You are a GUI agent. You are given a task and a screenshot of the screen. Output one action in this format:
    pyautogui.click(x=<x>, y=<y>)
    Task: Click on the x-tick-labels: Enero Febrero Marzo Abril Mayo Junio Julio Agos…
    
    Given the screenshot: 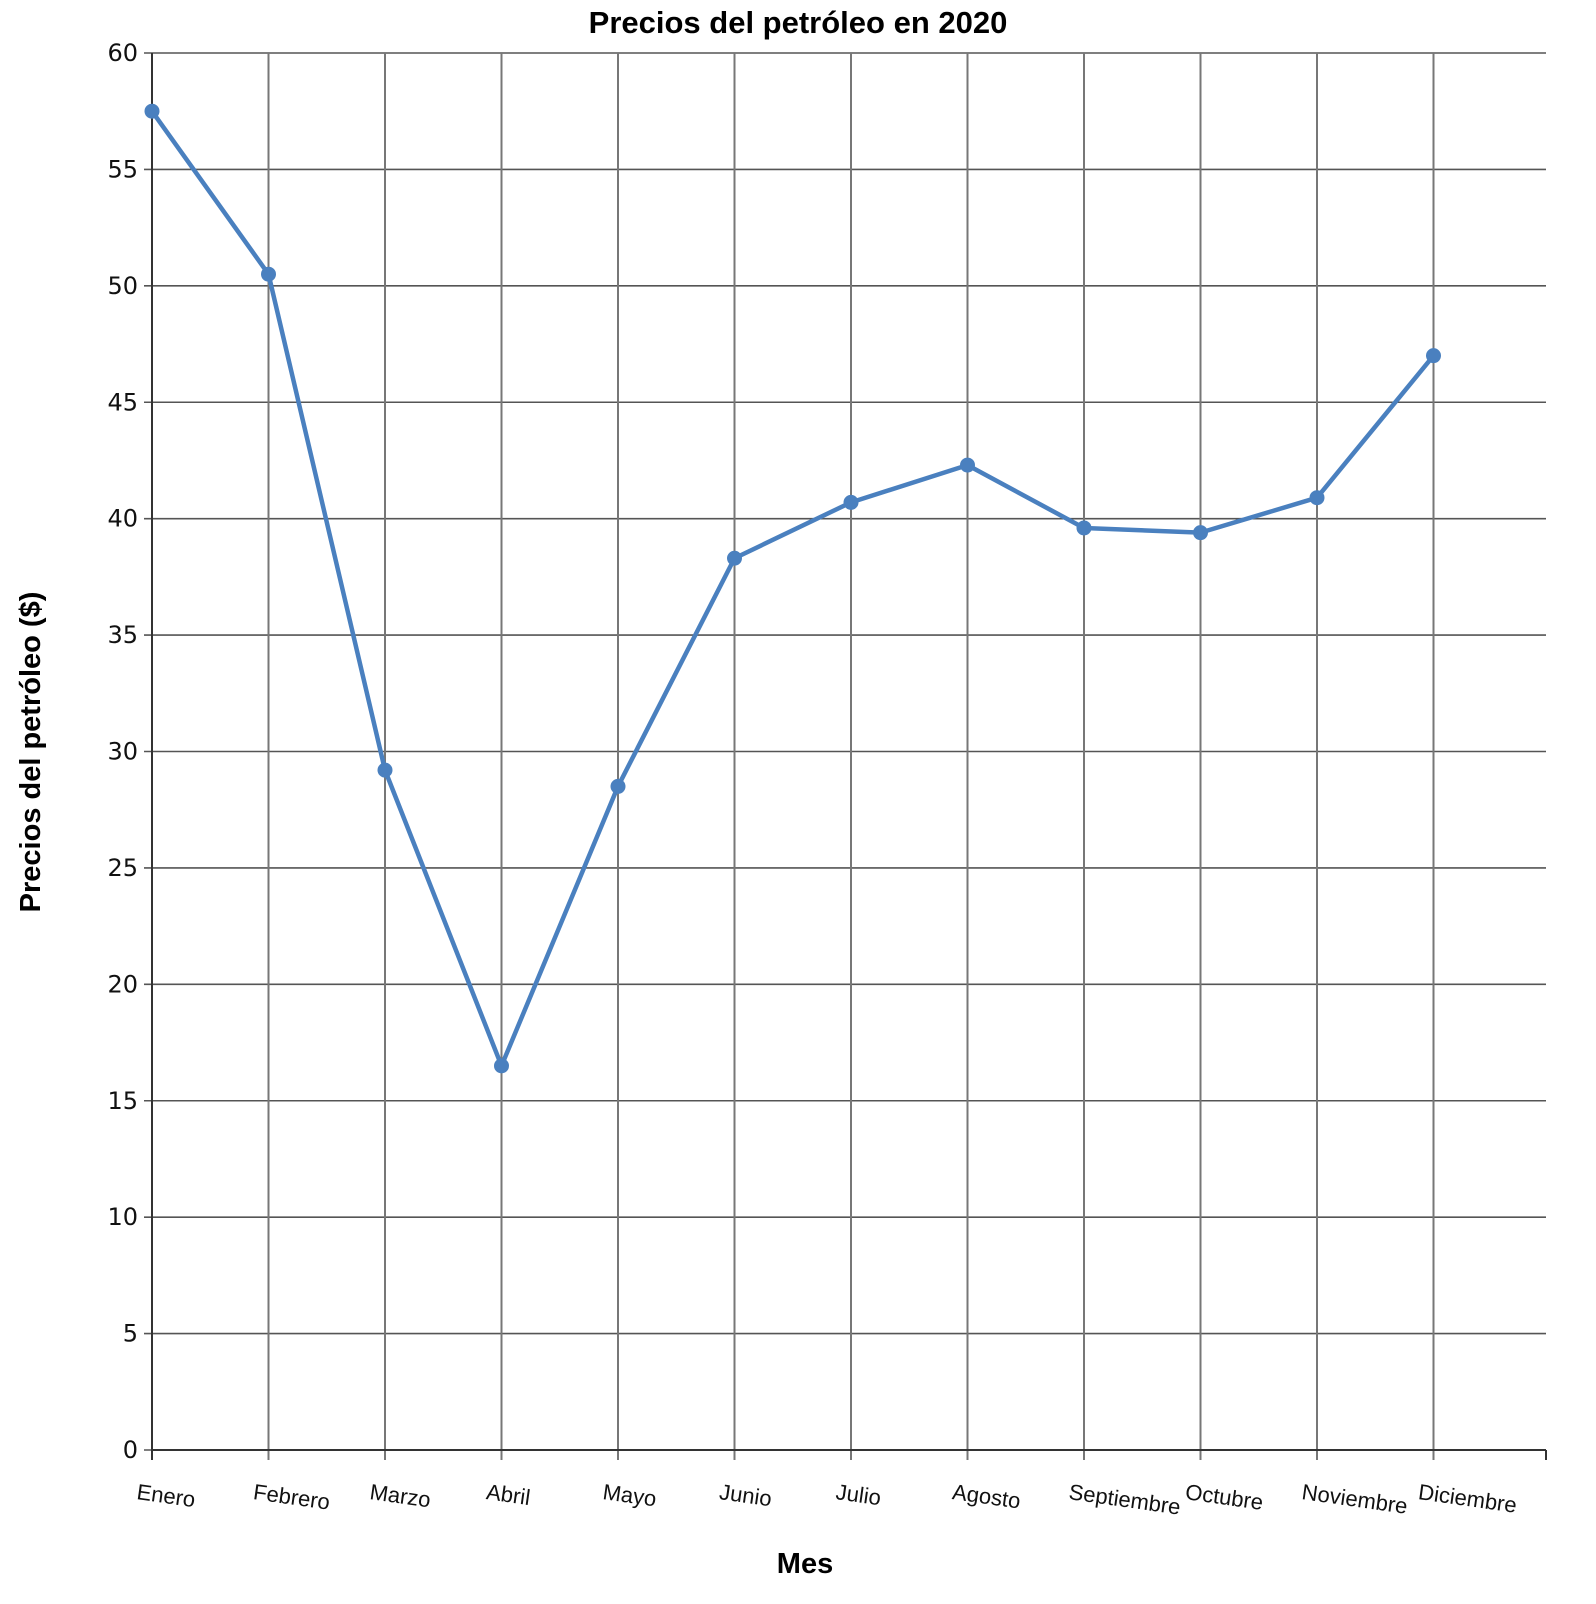 What is the action you would take?
    pyautogui.click(x=826, y=1499)
    